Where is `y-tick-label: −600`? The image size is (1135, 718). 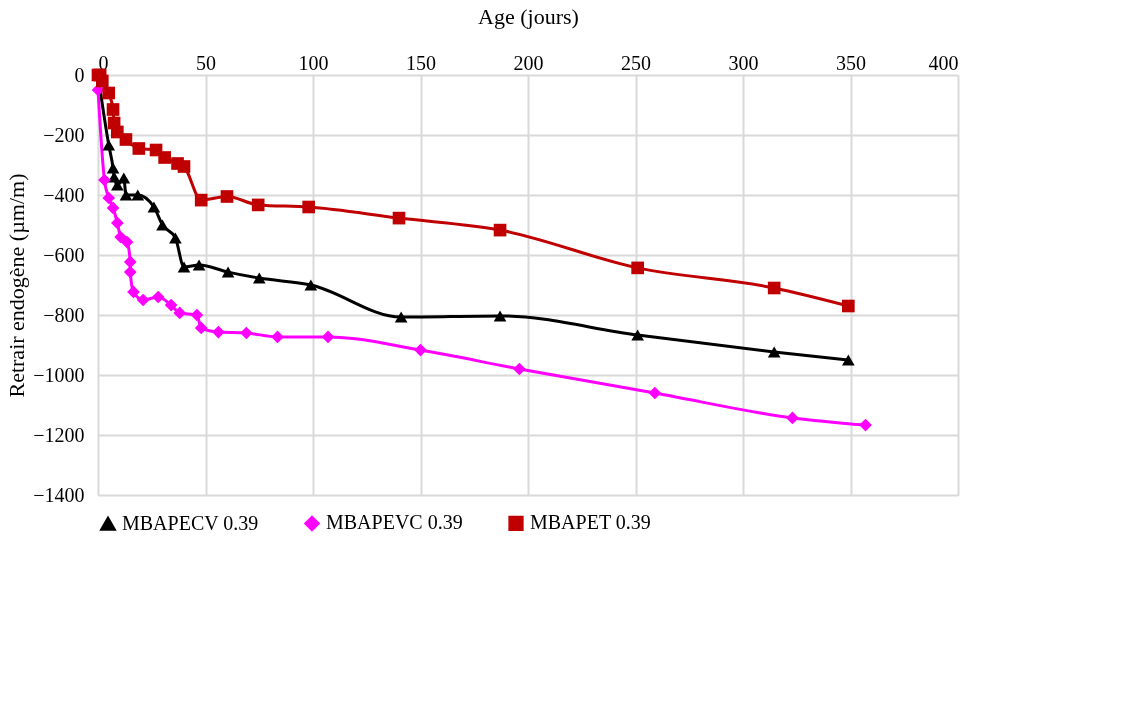
y-tick-label: −600 is located at coordinates (64, 254).